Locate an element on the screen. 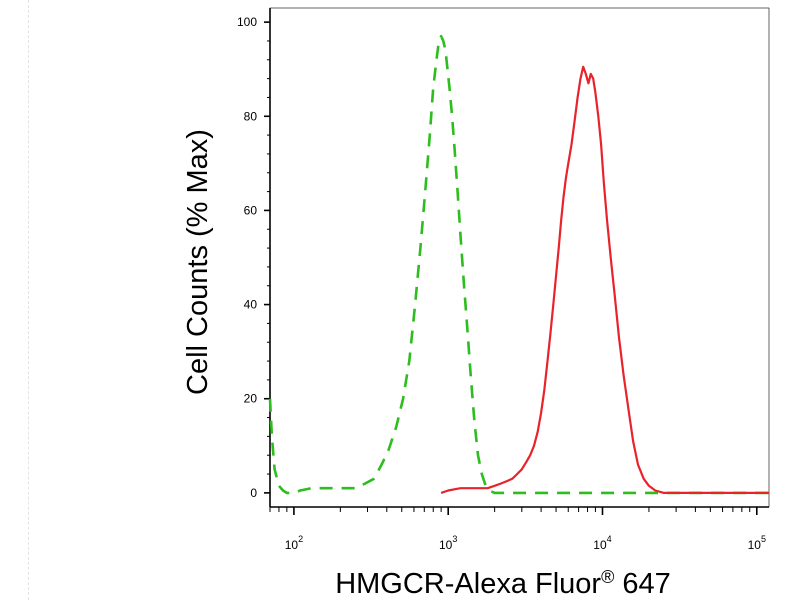 The image size is (800, 600). y-tick-label: 60 is located at coordinates (251, 210).